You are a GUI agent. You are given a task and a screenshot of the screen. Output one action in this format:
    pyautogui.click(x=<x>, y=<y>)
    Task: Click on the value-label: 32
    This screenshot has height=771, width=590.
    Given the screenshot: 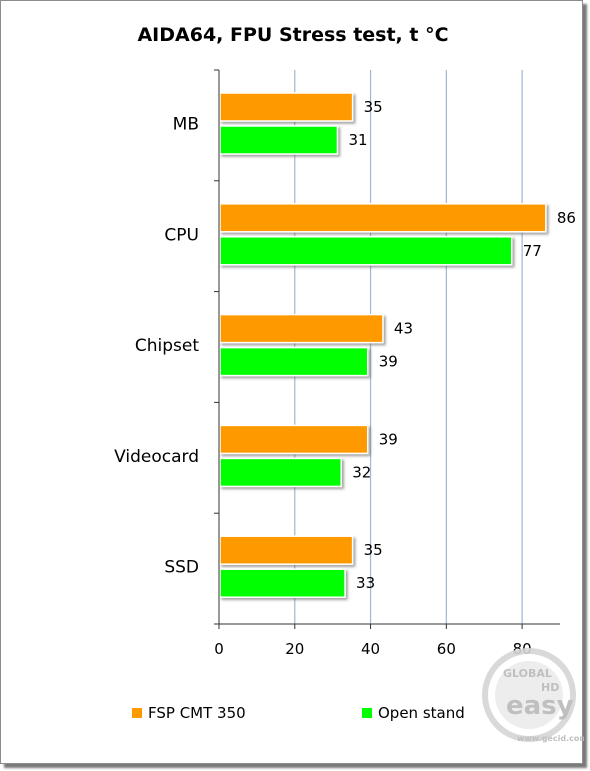 What is the action you would take?
    pyautogui.click(x=361, y=472)
    